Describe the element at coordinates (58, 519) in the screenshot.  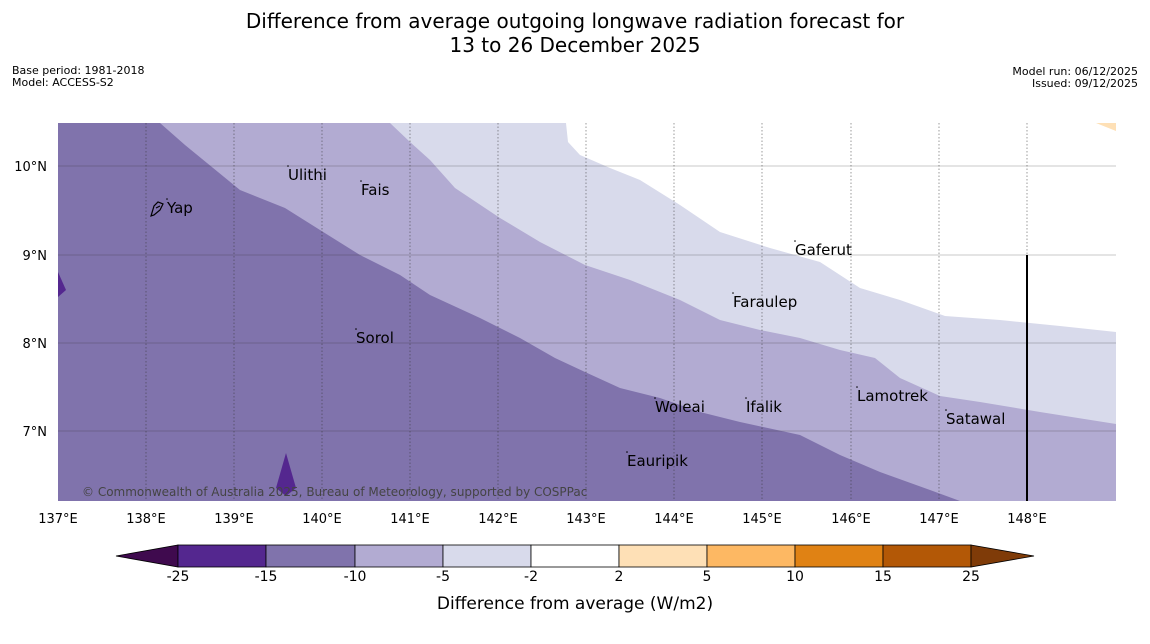
I see `lon-tick-label: 137°E` at that location.